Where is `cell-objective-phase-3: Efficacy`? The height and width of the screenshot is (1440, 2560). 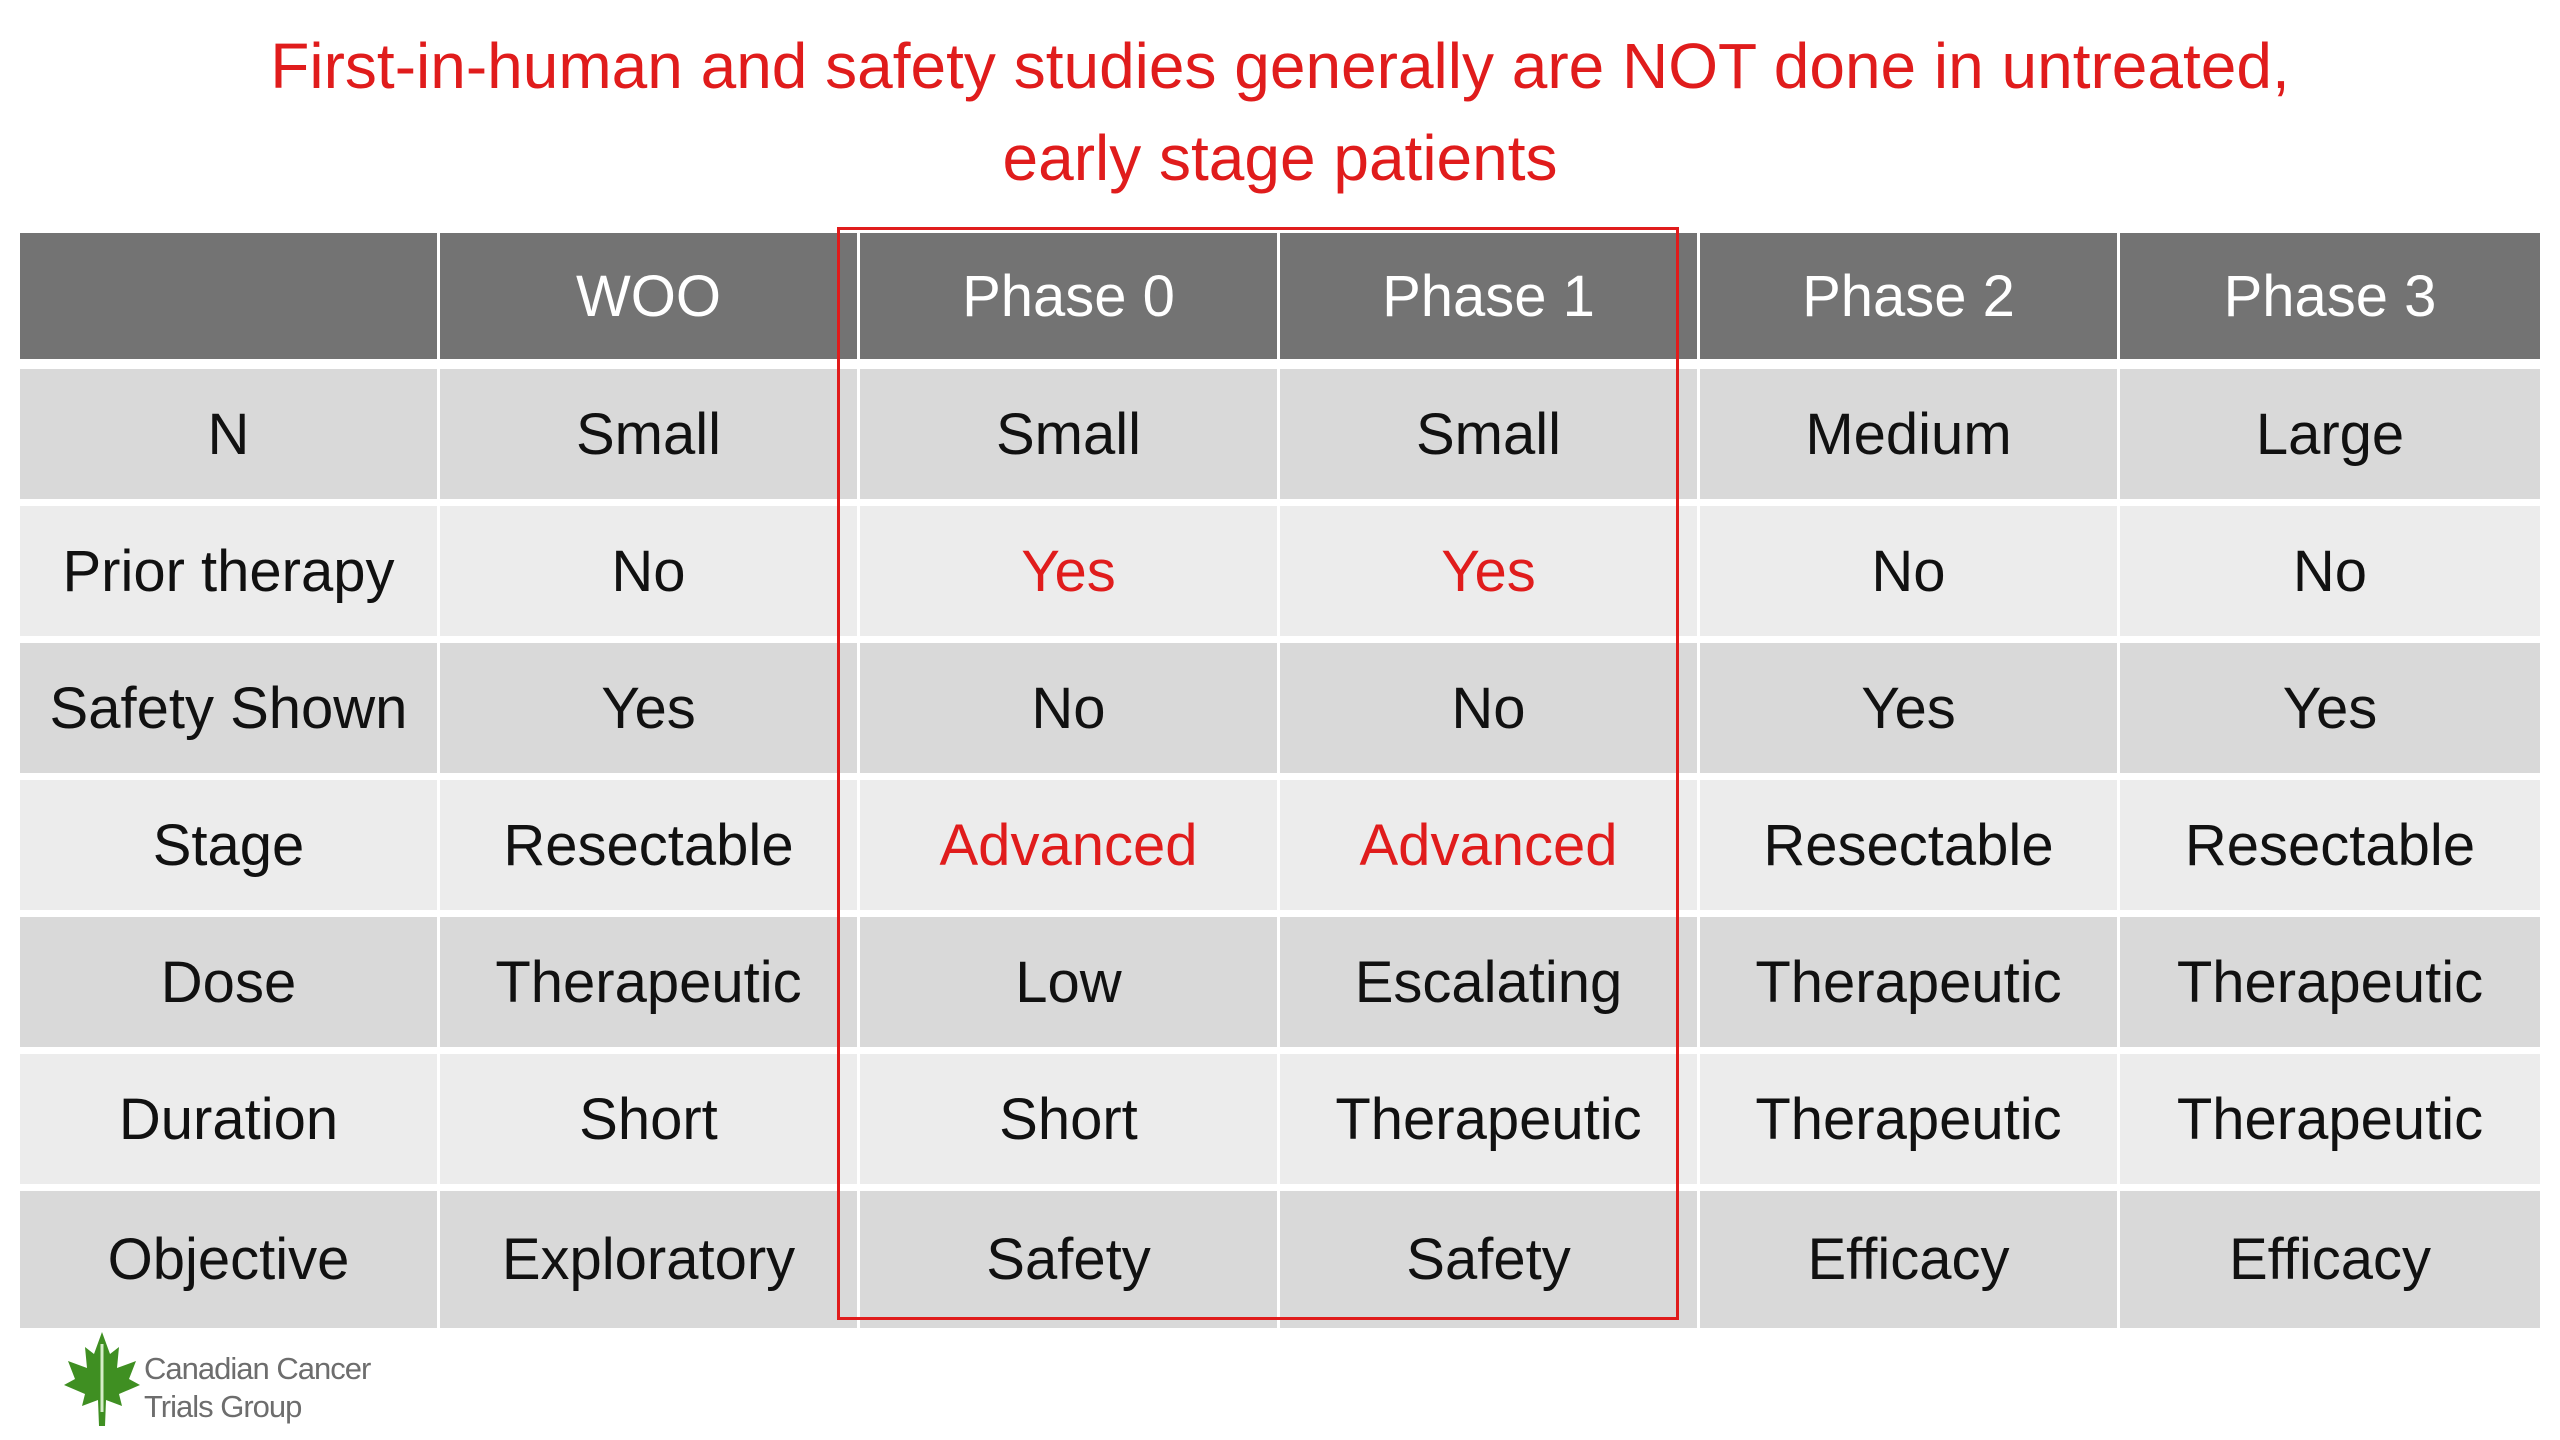
cell-objective-phase-3: Efficacy is located at coordinates (2330, 1259).